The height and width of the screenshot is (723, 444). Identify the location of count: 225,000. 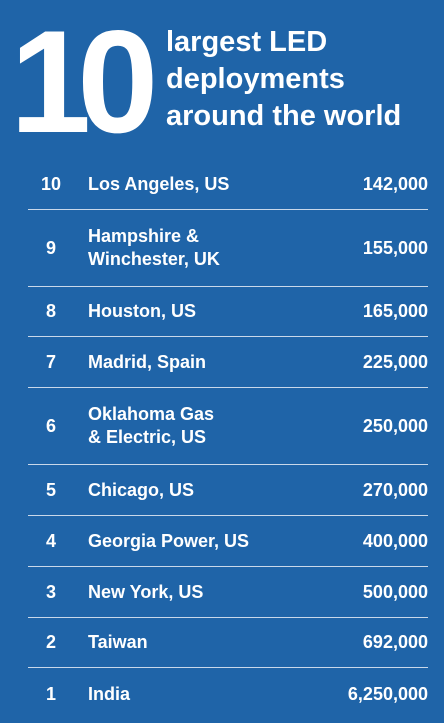
(395, 361).